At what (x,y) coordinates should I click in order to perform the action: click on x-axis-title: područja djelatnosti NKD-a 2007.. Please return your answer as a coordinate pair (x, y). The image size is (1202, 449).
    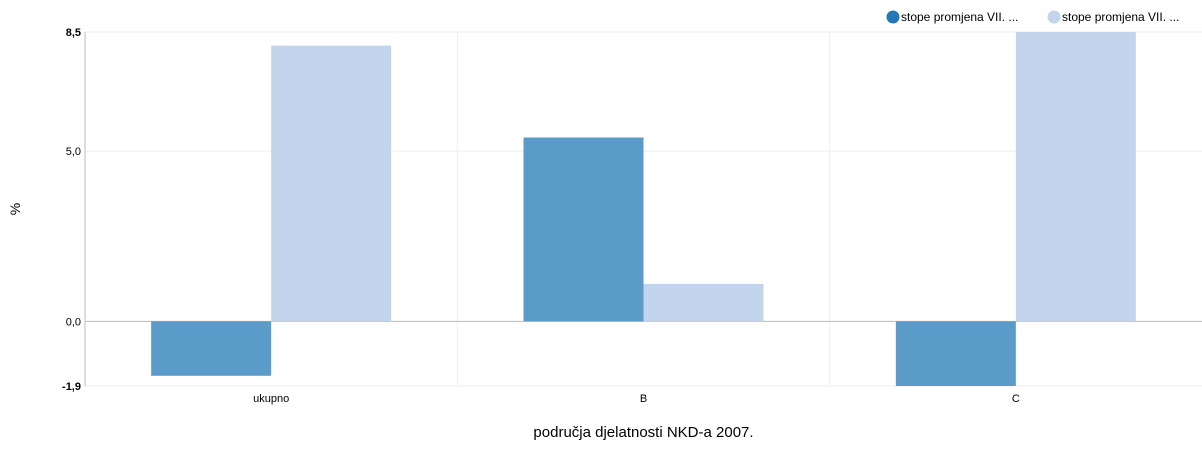
    Looking at the image, I should click on (643, 432).